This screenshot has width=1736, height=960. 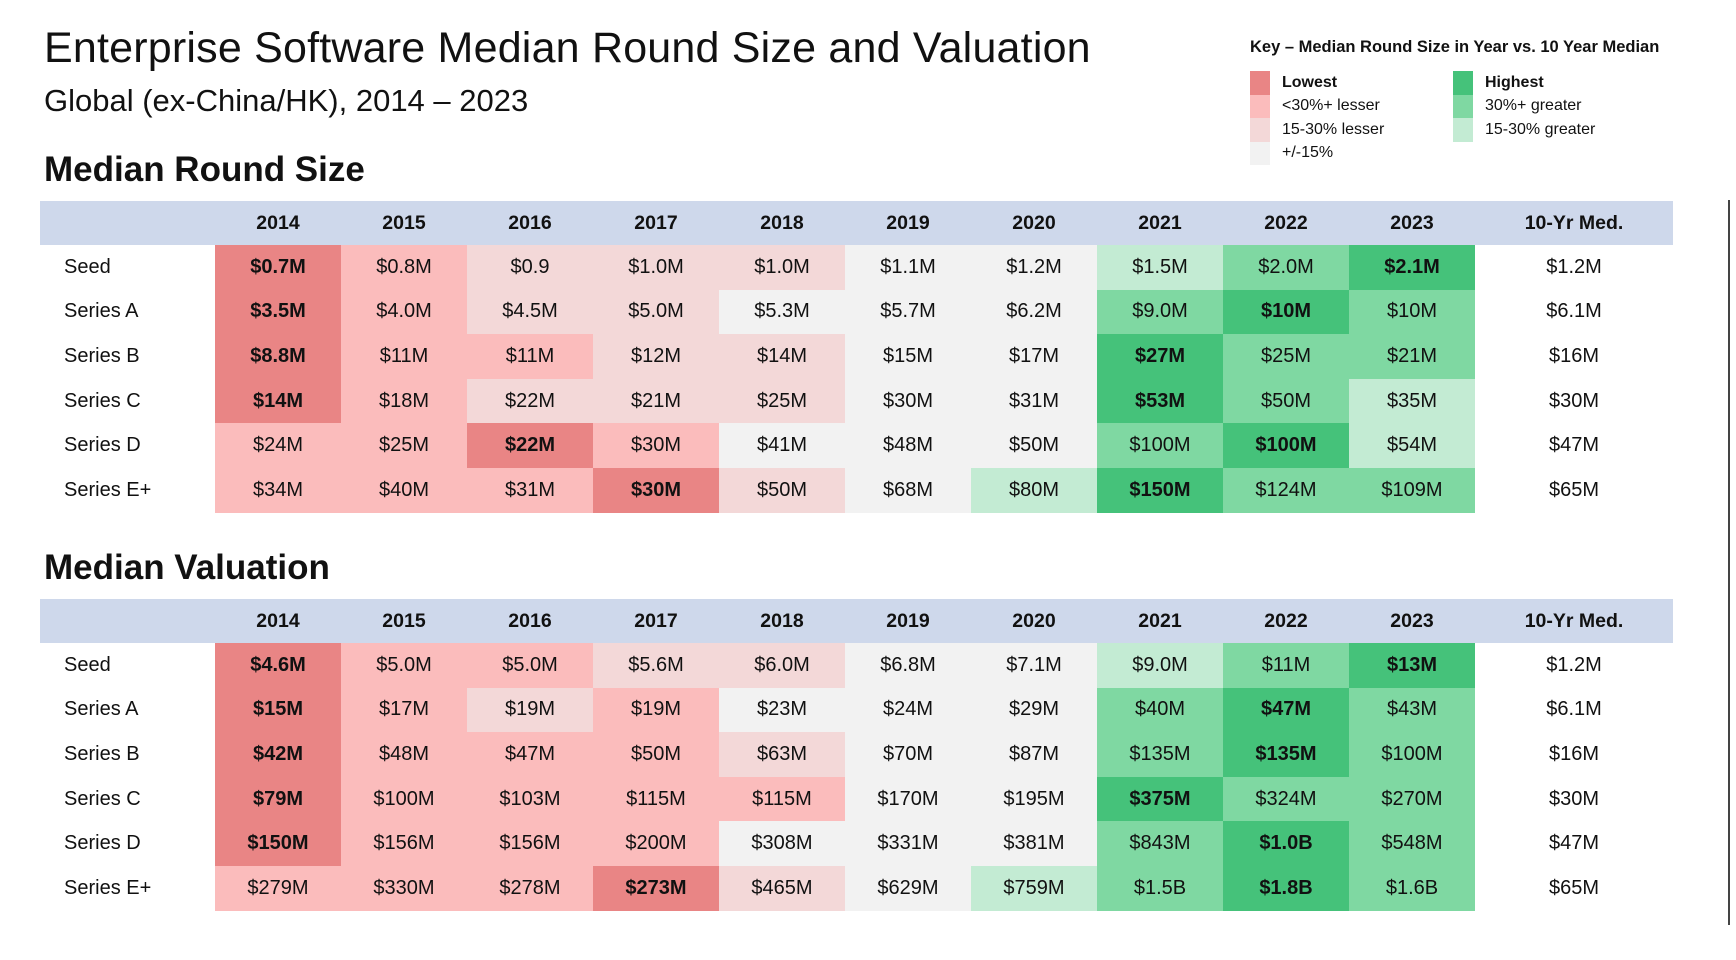 I want to click on heat-cell: $15M, so click(x=908, y=356).